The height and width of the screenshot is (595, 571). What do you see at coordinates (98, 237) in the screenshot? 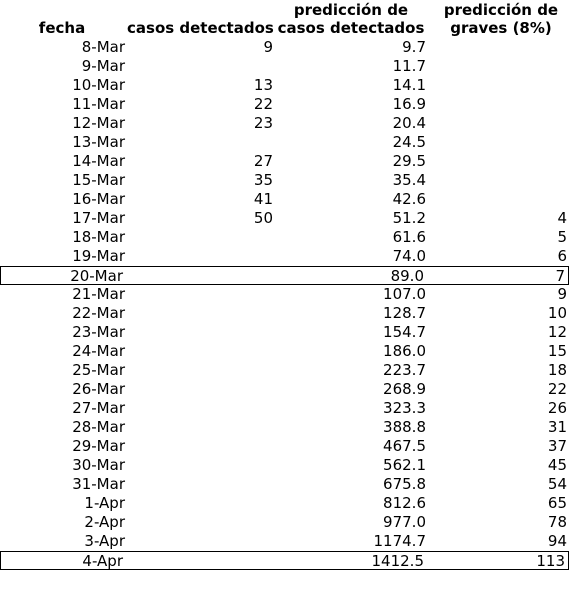
I see `cell-fecha: 18-Mar` at bounding box center [98, 237].